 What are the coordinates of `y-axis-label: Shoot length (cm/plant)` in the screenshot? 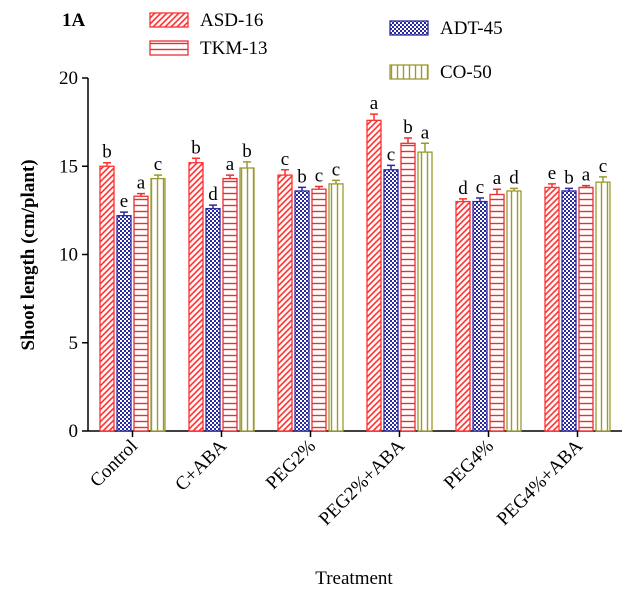 It's located at (28, 254).